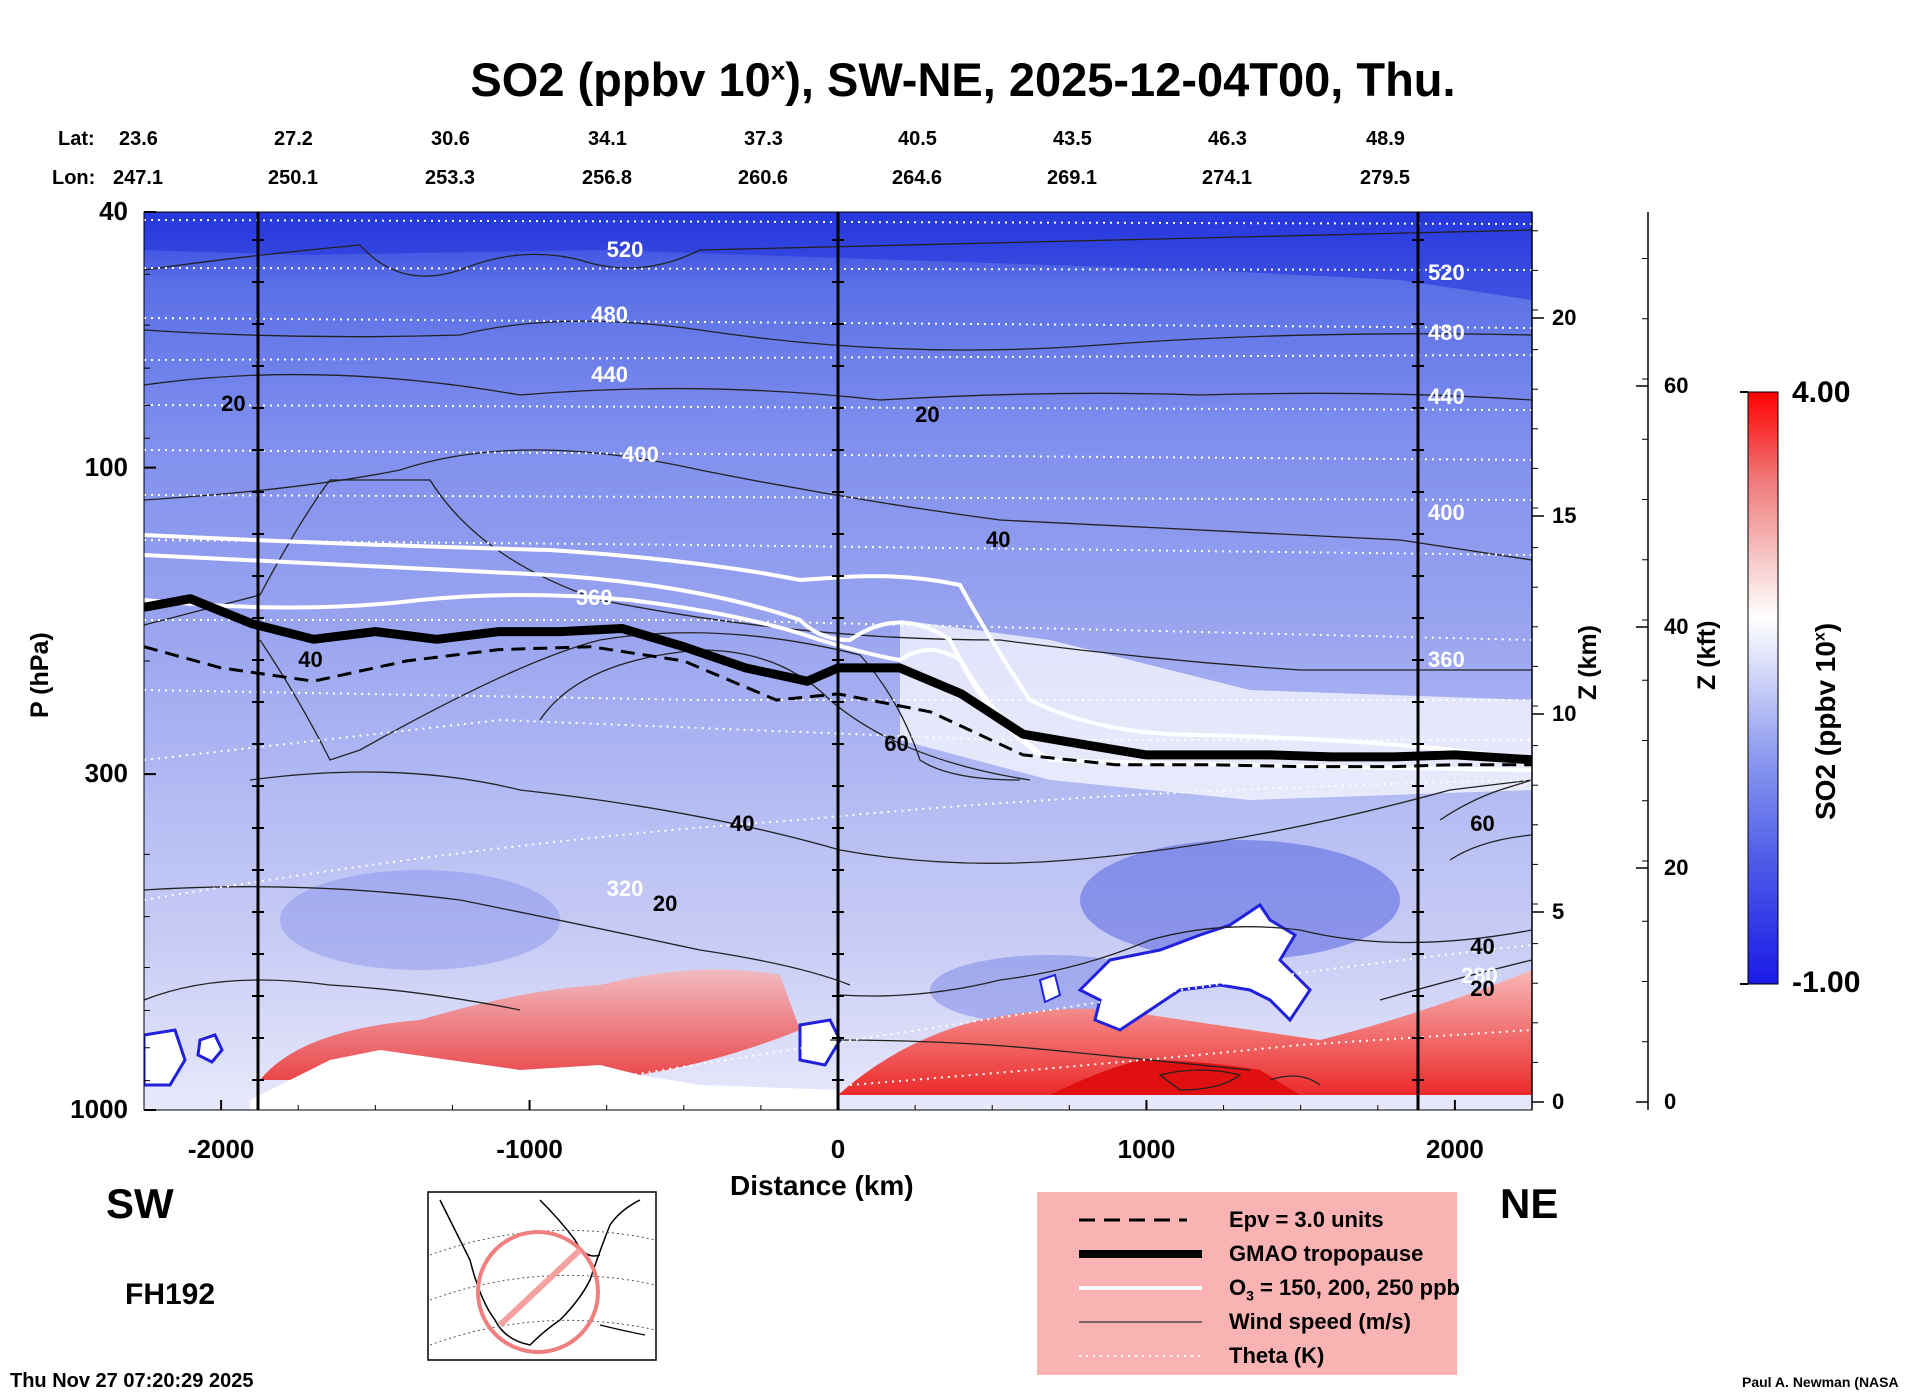  What do you see at coordinates (1821, 392) in the screenshot?
I see `colorbar-max-label: 4.00` at bounding box center [1821, 392].